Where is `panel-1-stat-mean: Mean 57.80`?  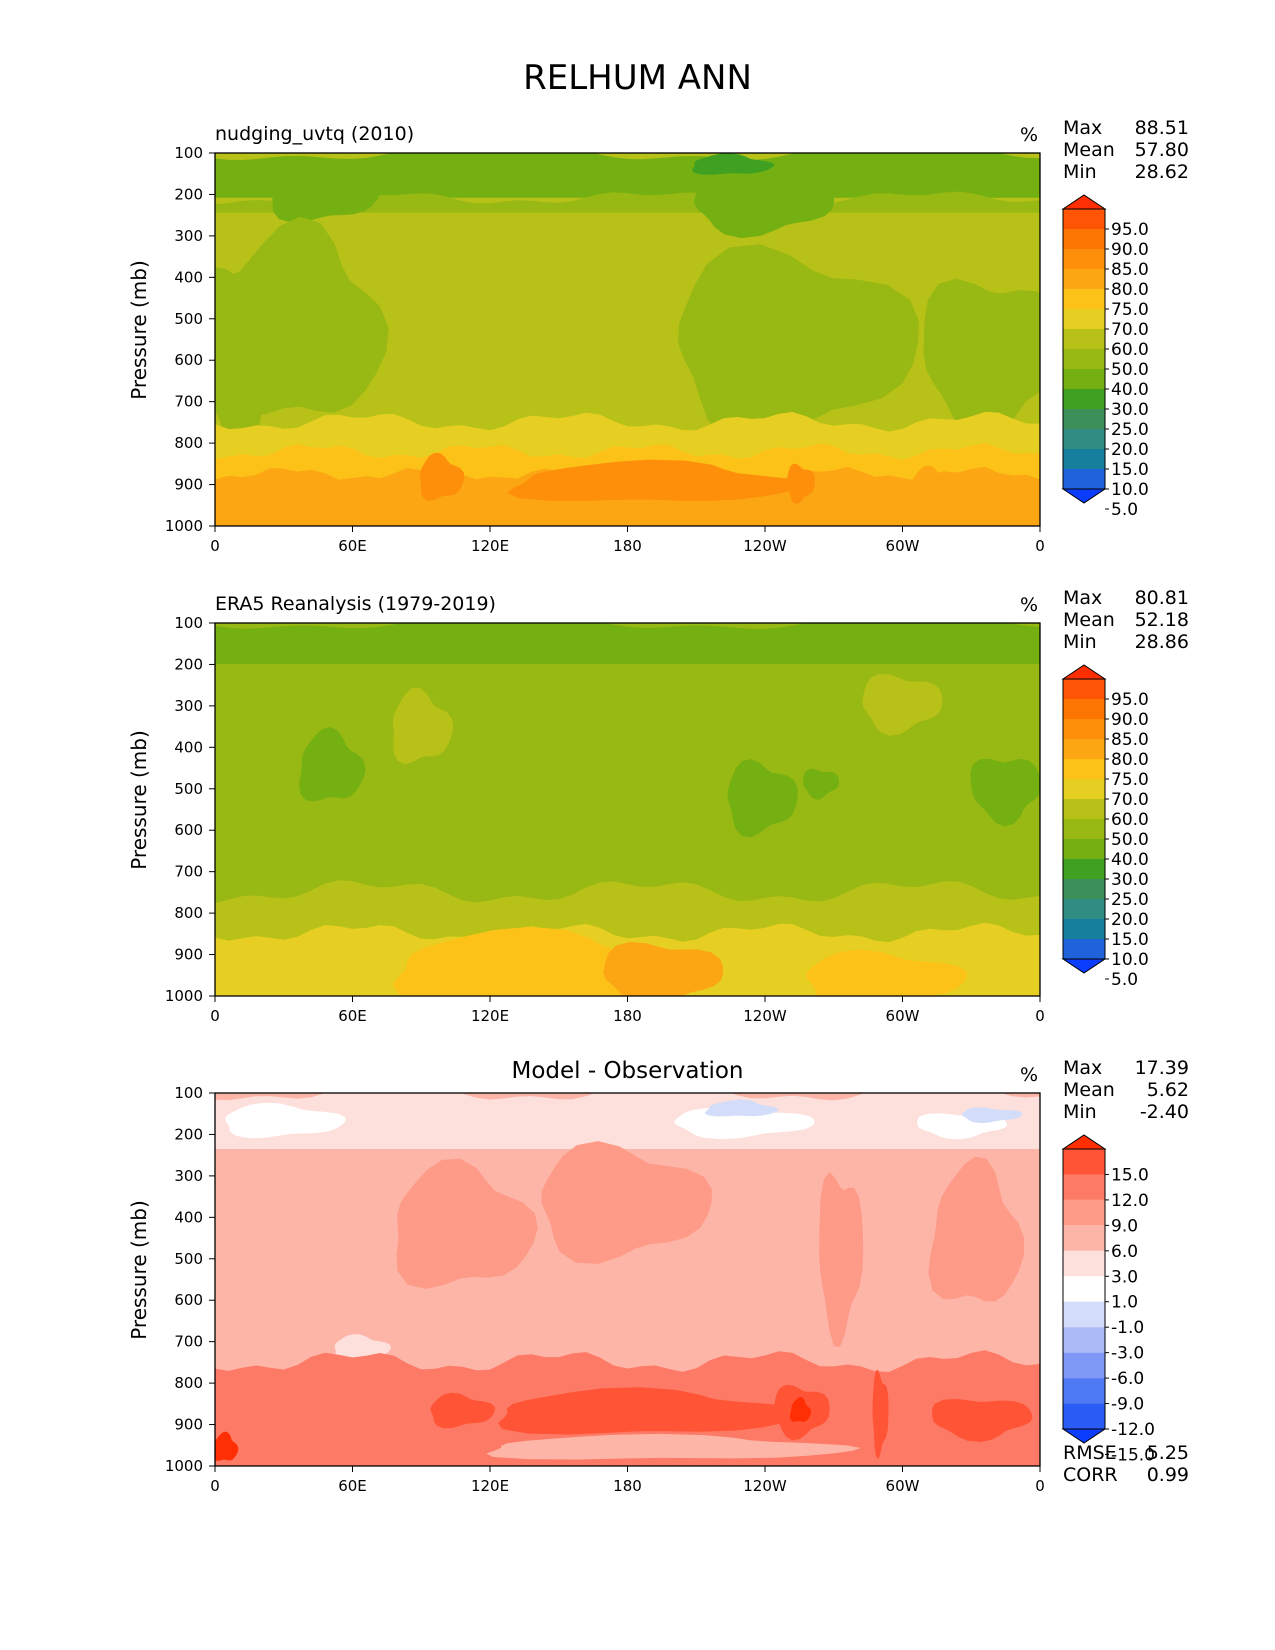
panel-1-stat-mean: Mean 57.80 is located at coordinates (1126, 151).